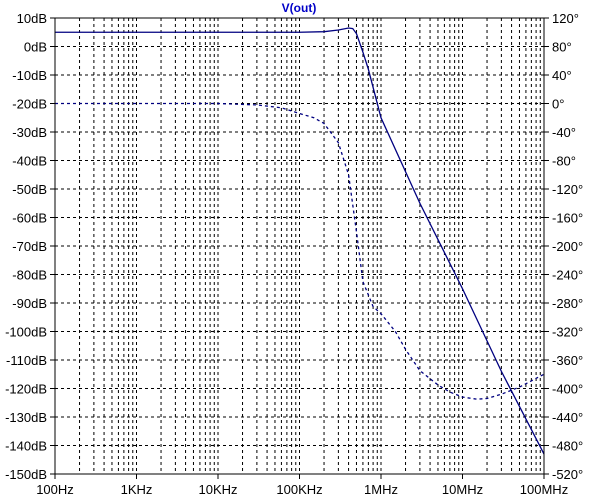 Image resolution: width=591 pixels, height=501 pixels. Describe the element at coordinates (567, 303) in the screenshot. I see `y-right-tick-label: -280°` at that location.